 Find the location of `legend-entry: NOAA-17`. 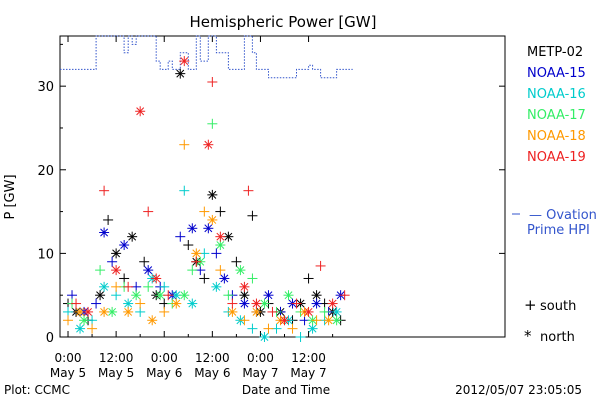

legend-entry: NOAA-17 is located at coordinates (556, 115).